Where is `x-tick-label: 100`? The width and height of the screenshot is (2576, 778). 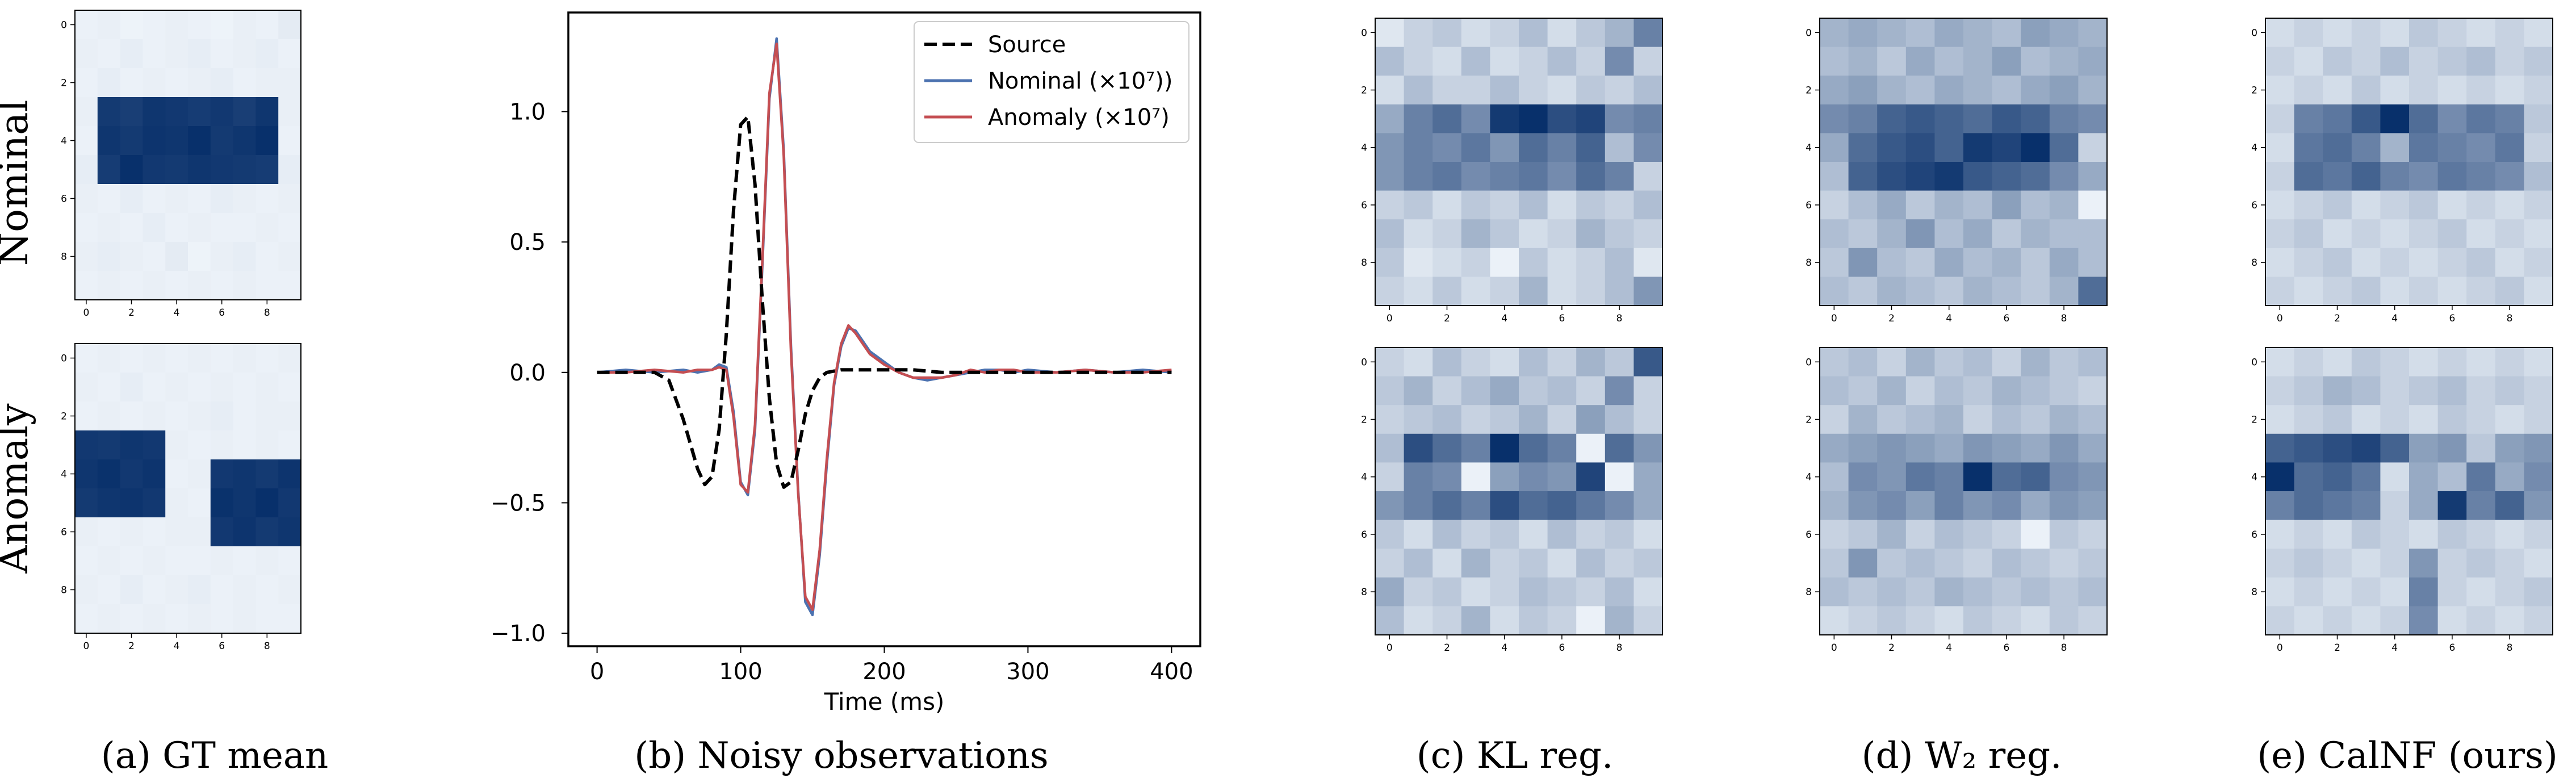
x-tick-label: 100 is located at coordinates (740, 672).